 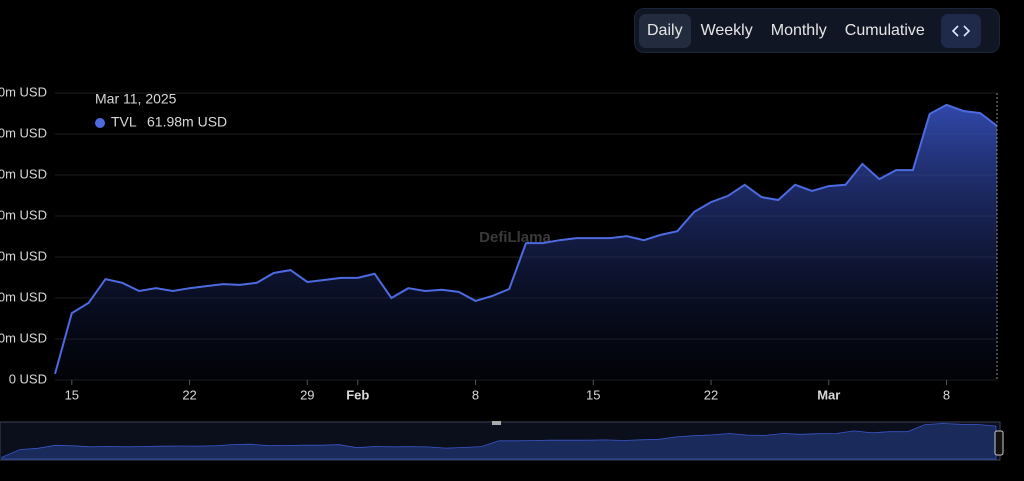 What do you see at coordinates (496, 423) in the screenshot?
I see `brush-grip` at bounding box center [496, 423].